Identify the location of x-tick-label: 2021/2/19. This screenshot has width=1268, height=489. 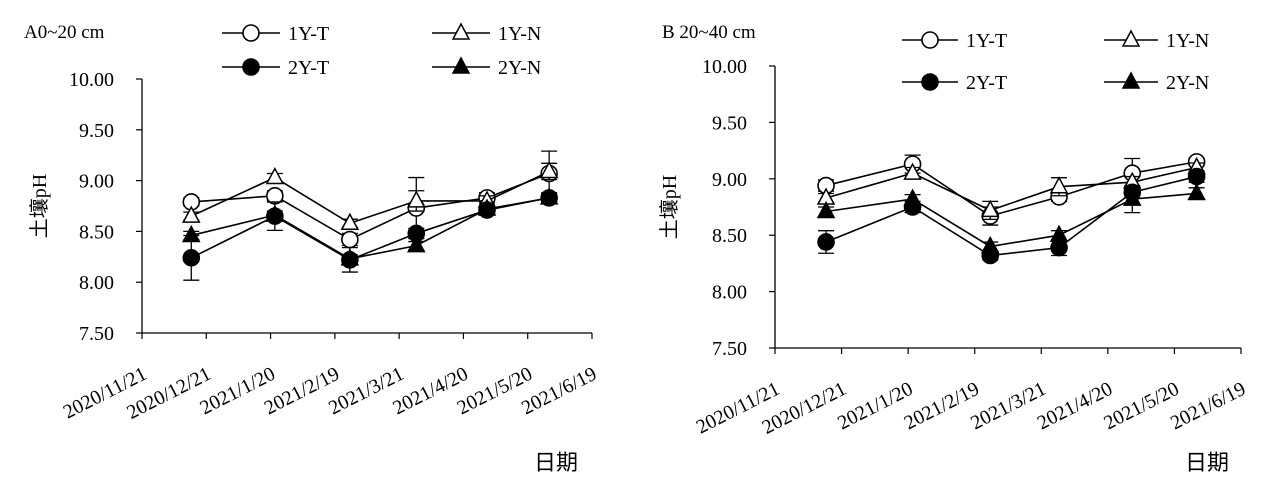
(942, 406).